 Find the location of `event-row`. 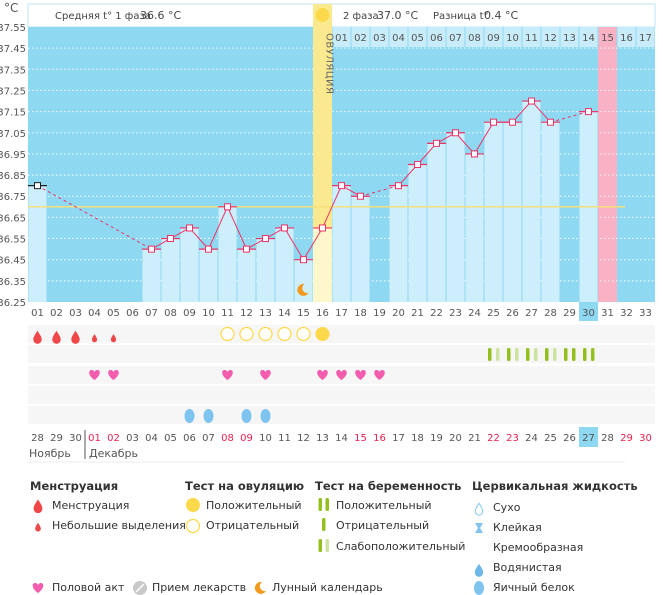

event-row is located at coordinates (341, 334).